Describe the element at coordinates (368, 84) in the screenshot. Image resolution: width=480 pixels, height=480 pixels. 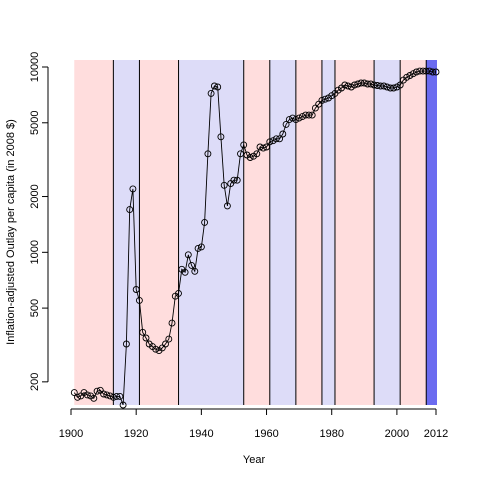
I see `data-point-1991` at that location.